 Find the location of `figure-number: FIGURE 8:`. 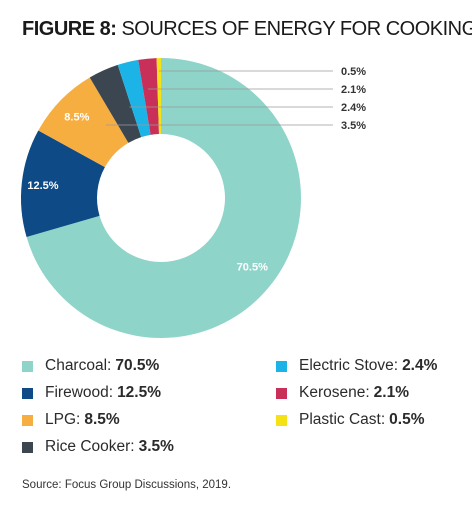

figure-number: FIGURE 8: is located at coordinates (69, 29).